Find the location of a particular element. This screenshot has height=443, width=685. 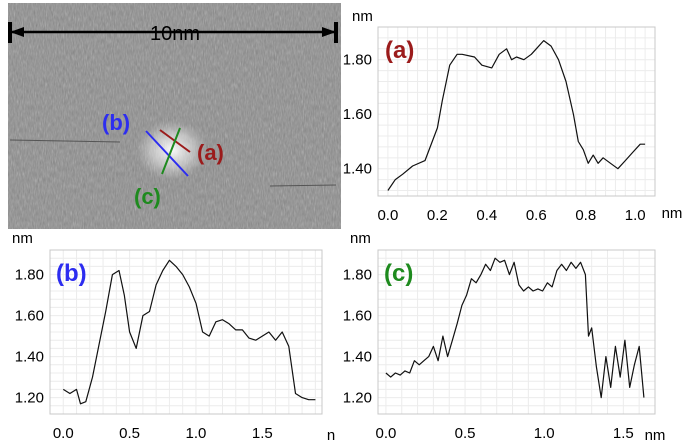

scale-label: 10nm is located at coordinates (175, 34).